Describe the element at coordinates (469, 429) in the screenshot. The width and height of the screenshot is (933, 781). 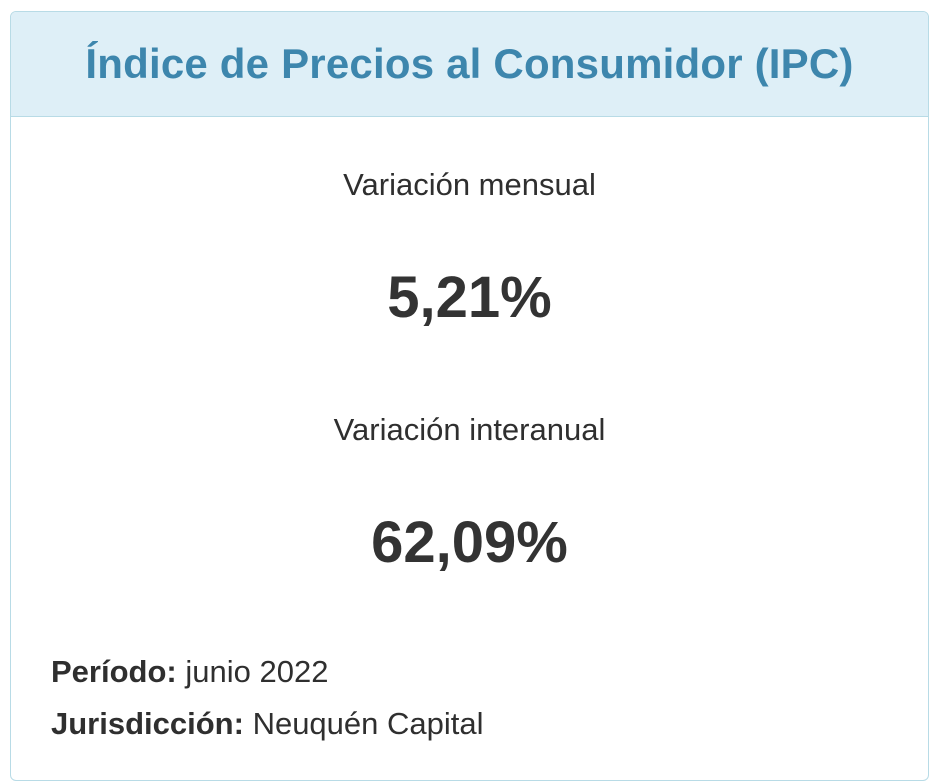
I see `annual-variation-label: Variación interanual` at that location.